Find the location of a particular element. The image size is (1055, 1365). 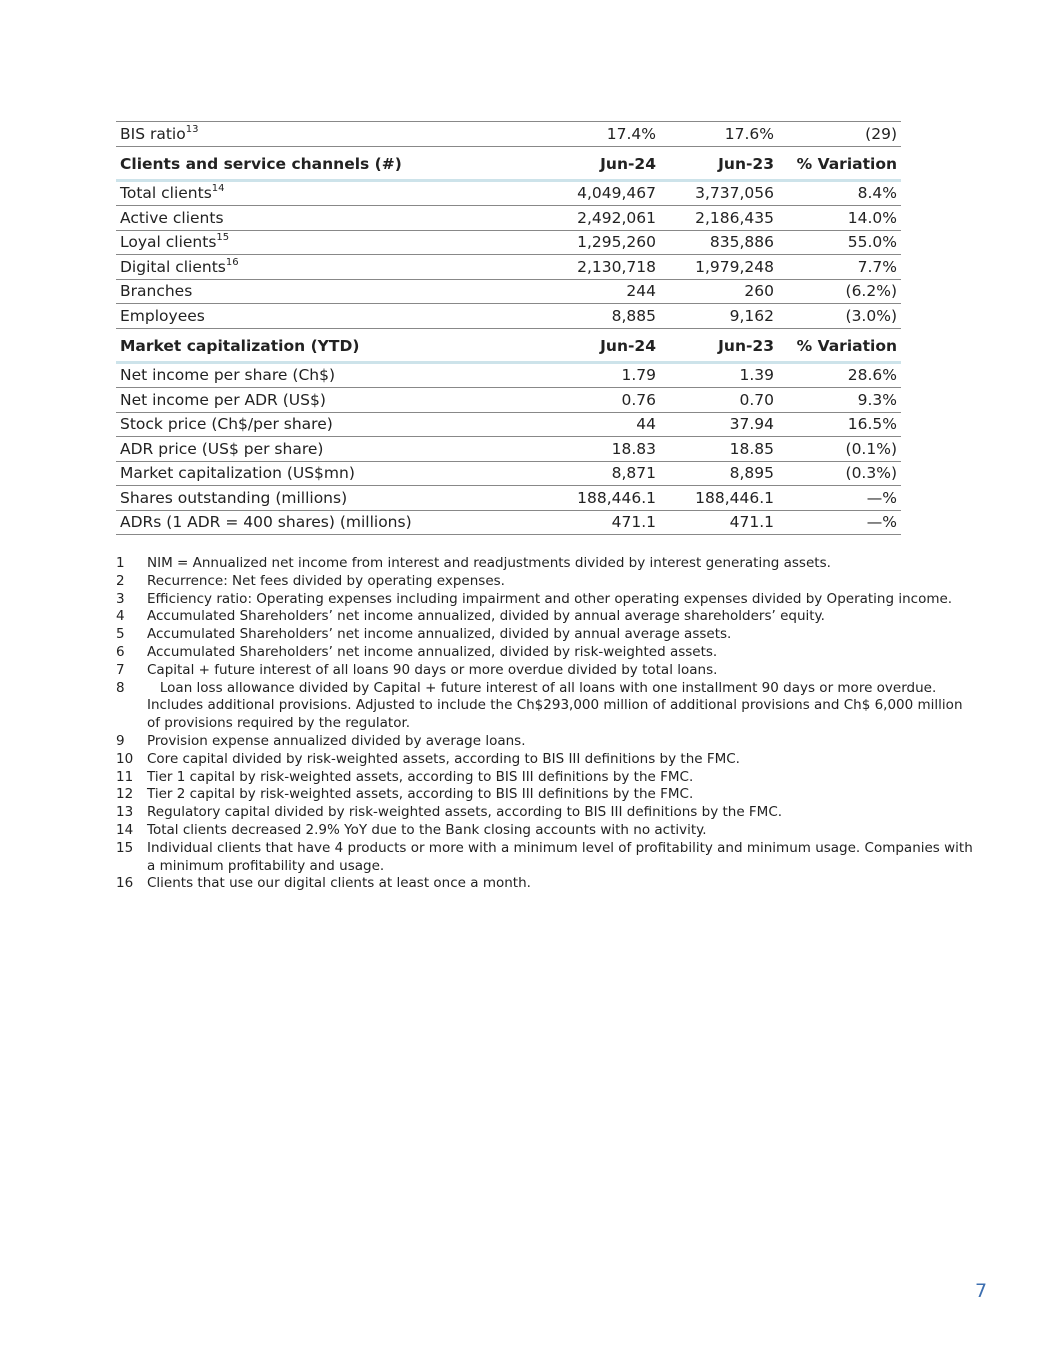

table-row: Stock price (Ch$/per share) 44 37.94 16.5% is located at coordinates (508, 424).